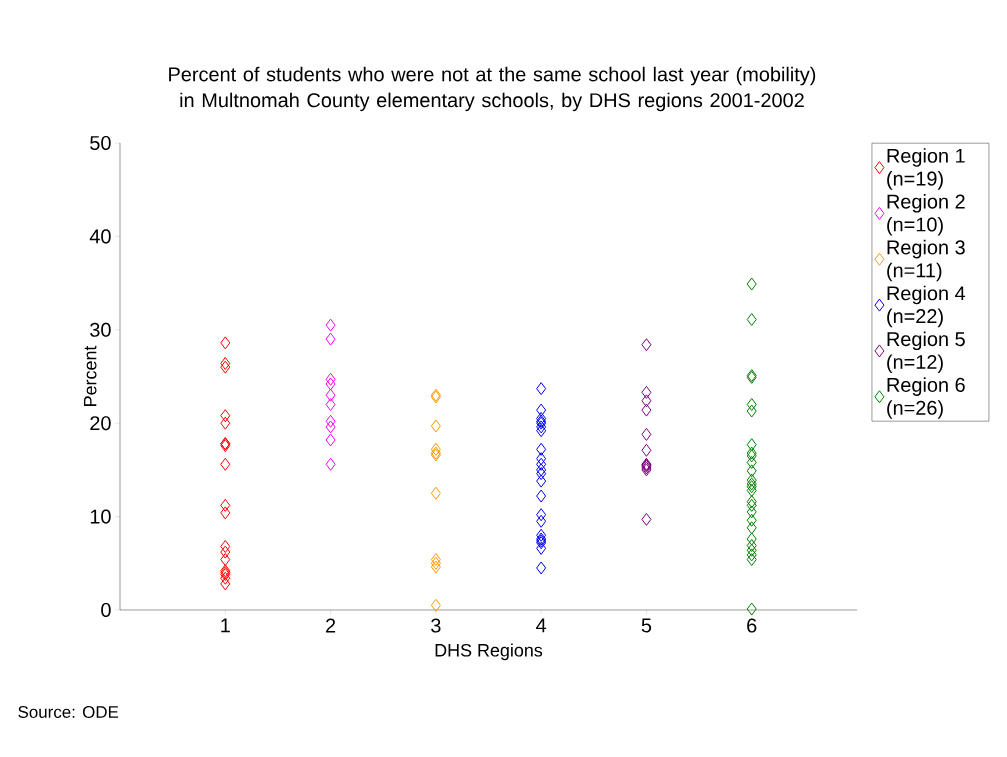  I want to click on x-tick-label: 6, so click(752, 625).